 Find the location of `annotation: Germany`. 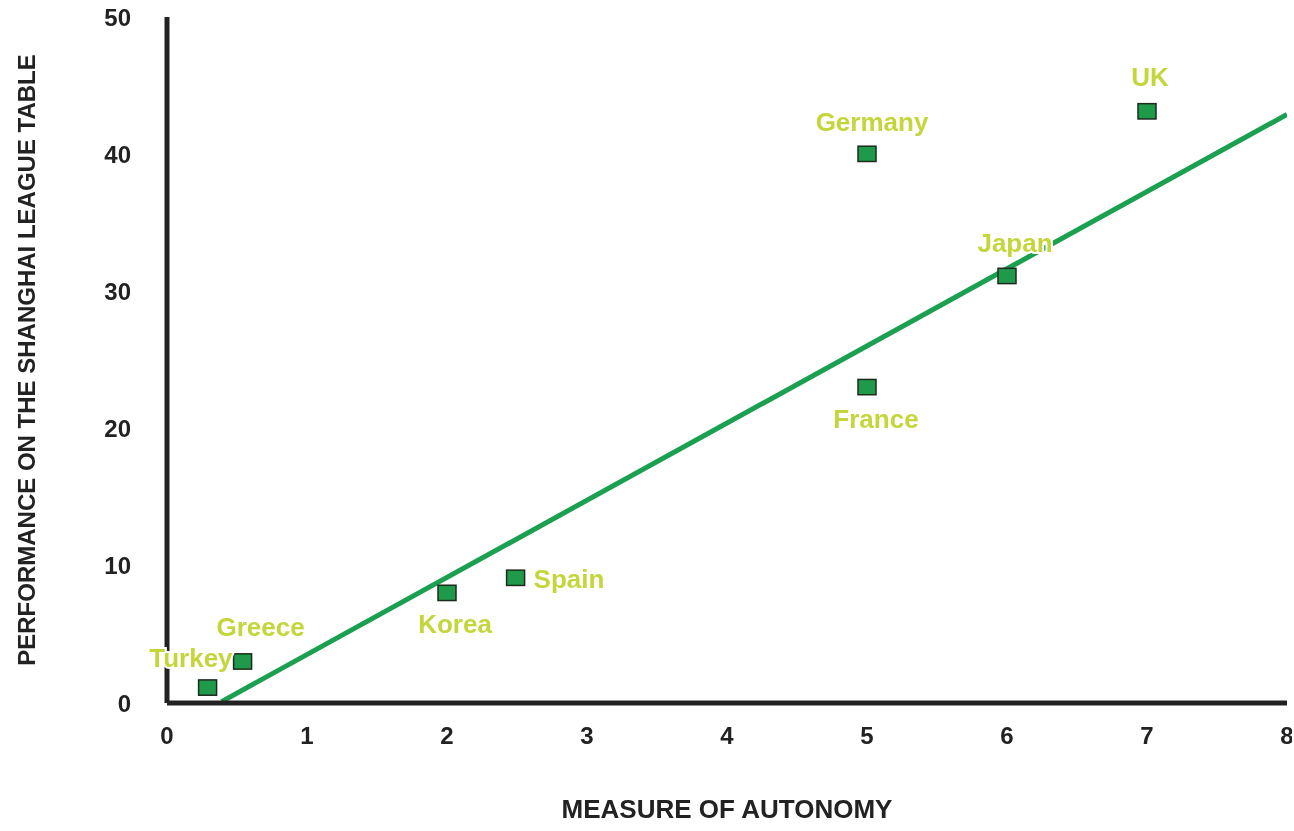

annotation: Germany is located at coordinates (872, 122).